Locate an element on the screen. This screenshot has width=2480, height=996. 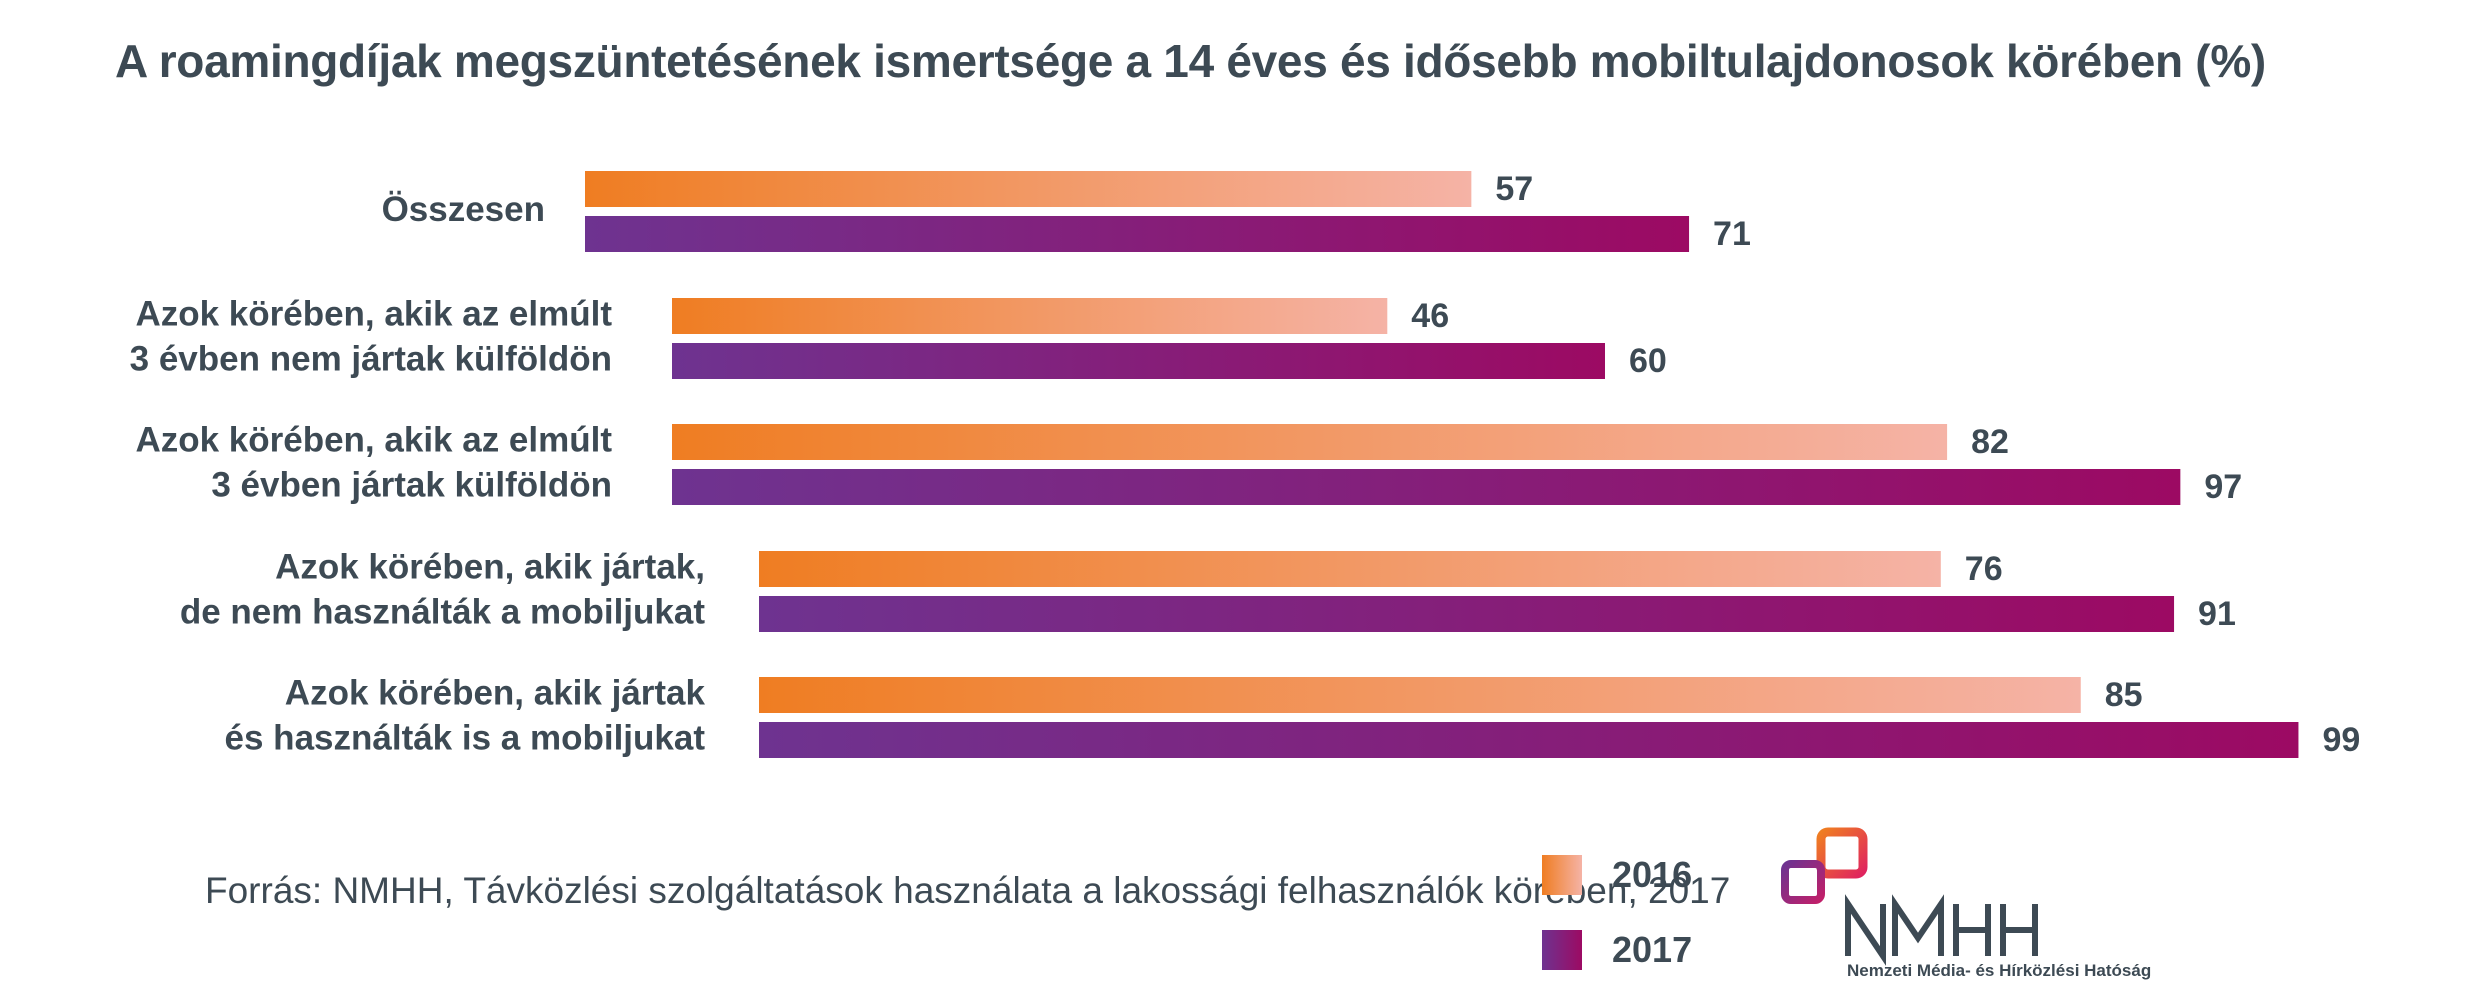
logo-square-purple is located at coordinates (1803, 882).